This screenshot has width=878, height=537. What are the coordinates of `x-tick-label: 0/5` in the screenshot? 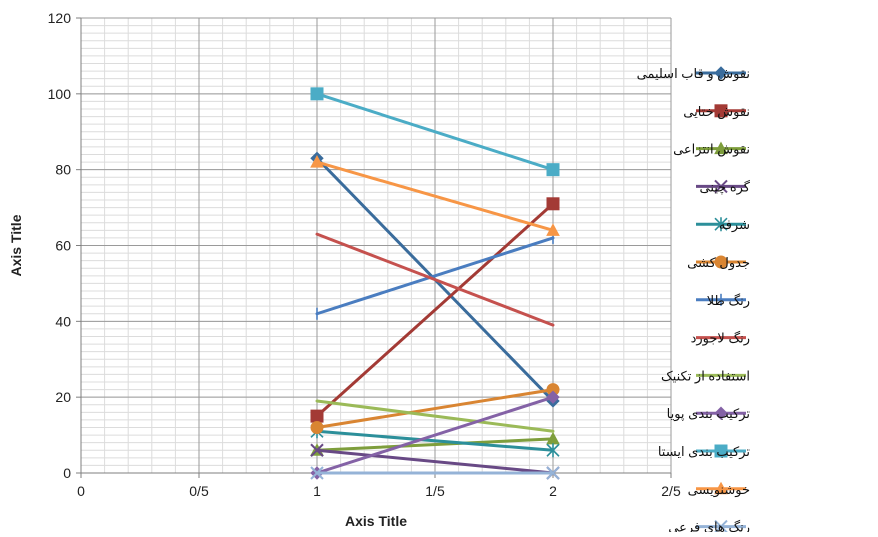 It's located at (199, 491).